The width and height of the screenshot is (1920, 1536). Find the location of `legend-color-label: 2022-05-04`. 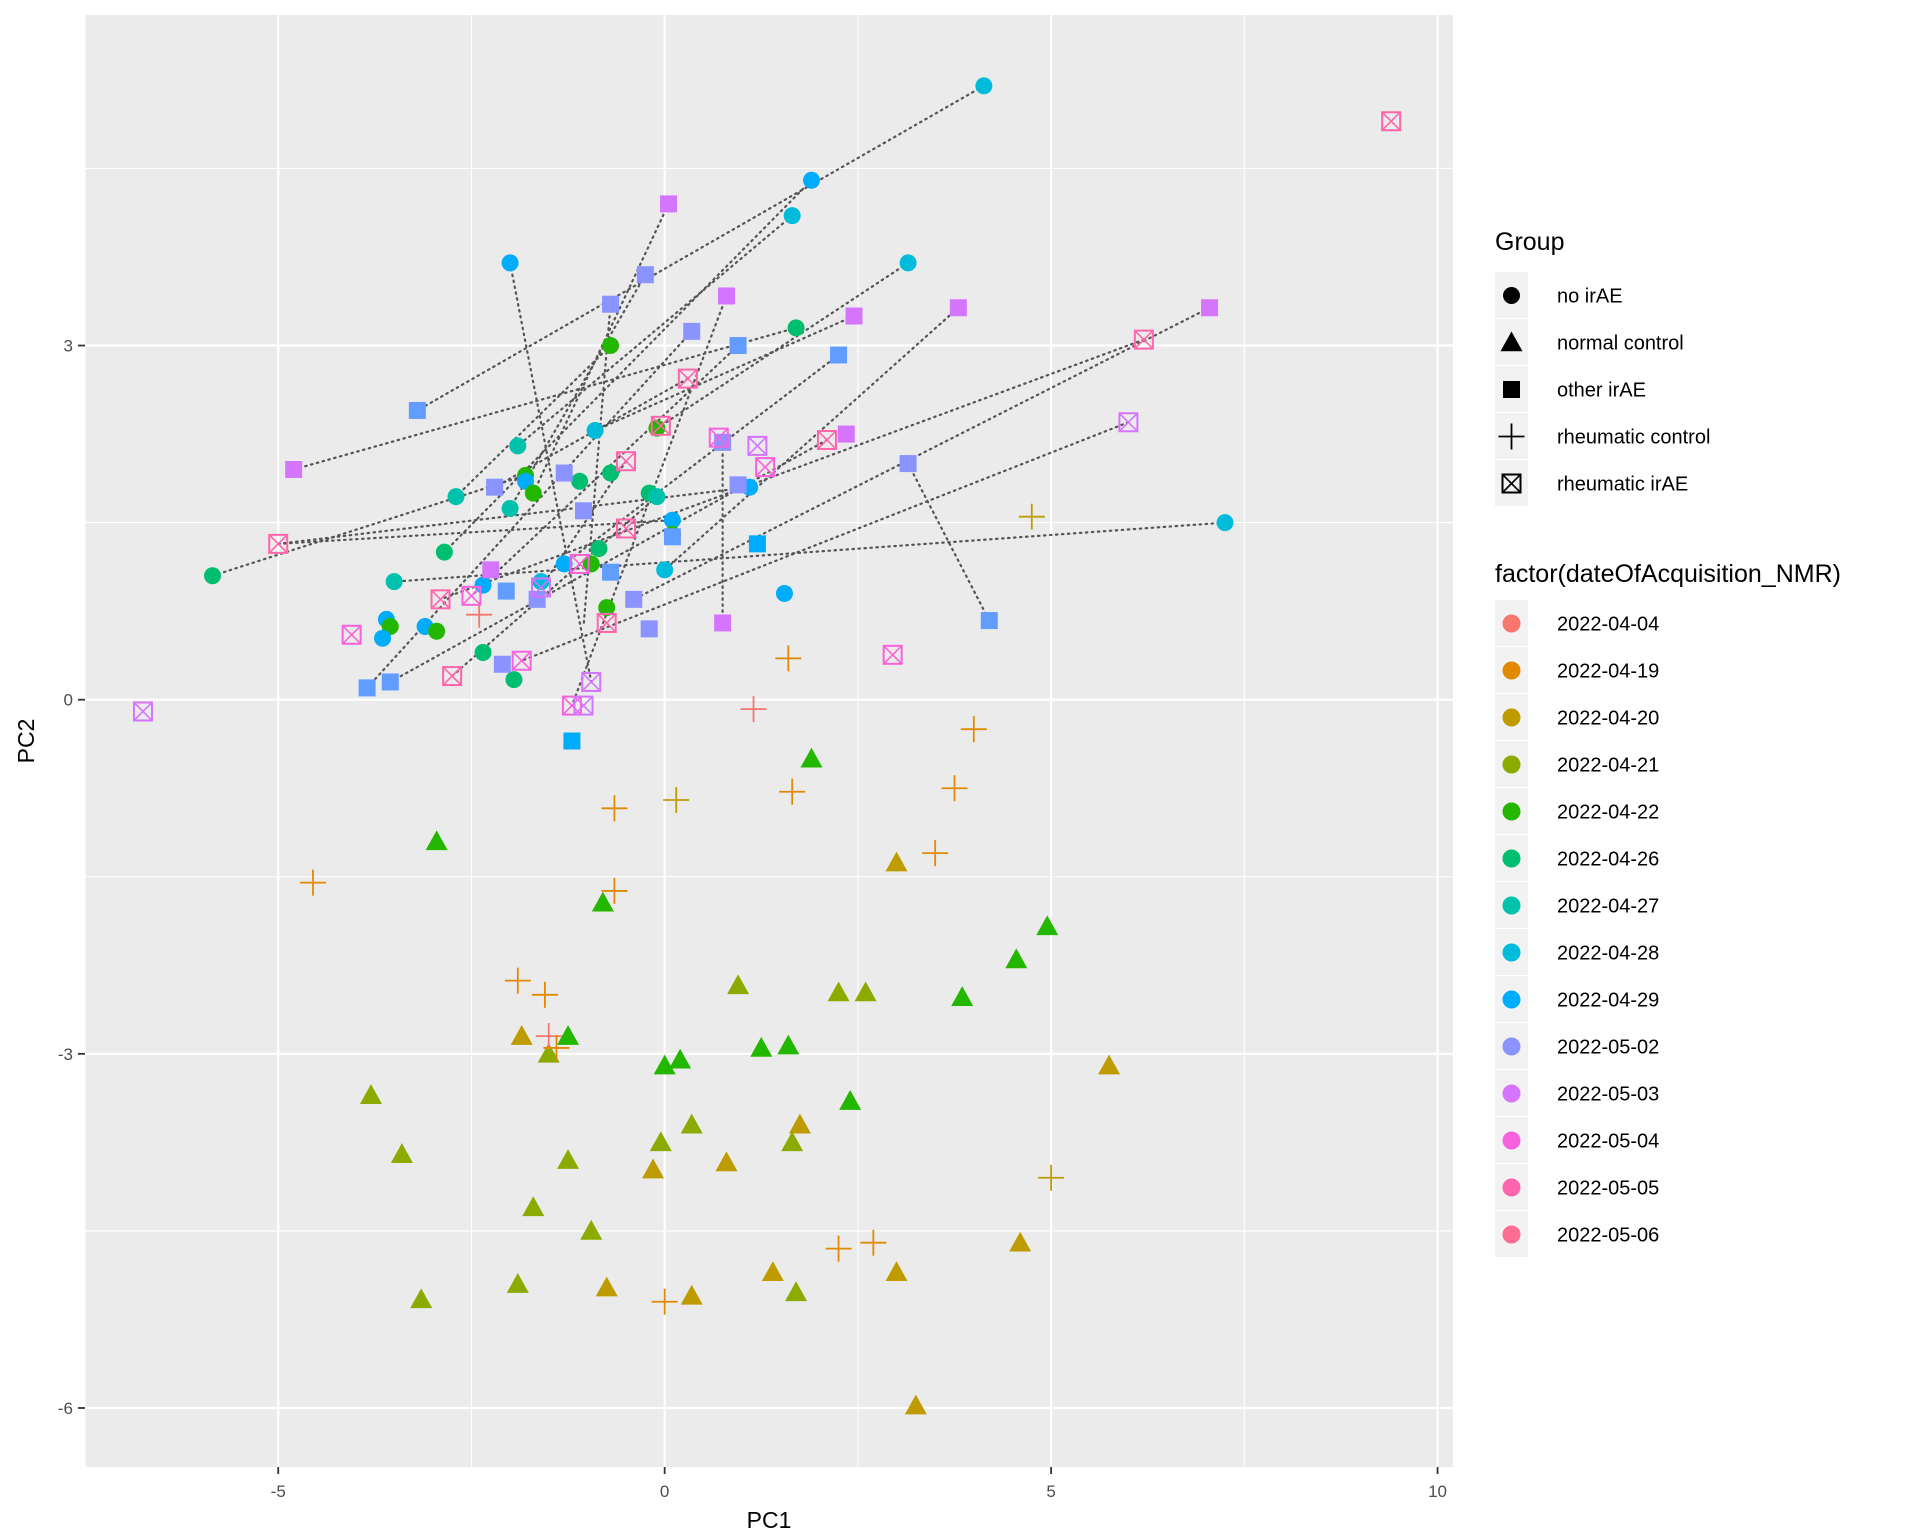

legend-color-label: 2022-05-04 is located at coordinates (1608, 1142).